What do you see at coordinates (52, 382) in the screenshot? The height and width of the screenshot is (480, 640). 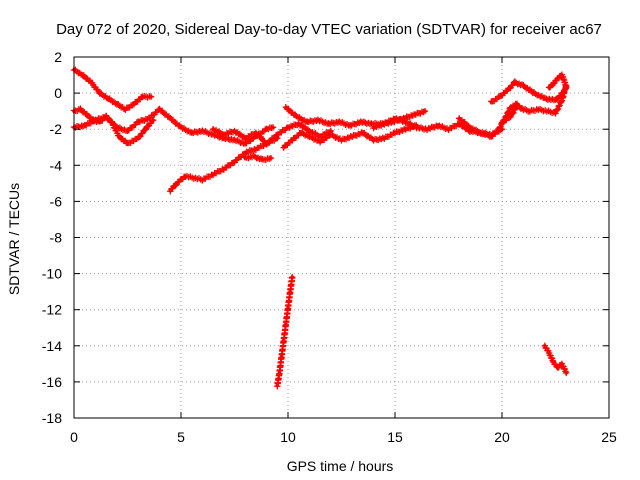 I see `y-tick-label: -16` at bounding box center [52, 382].